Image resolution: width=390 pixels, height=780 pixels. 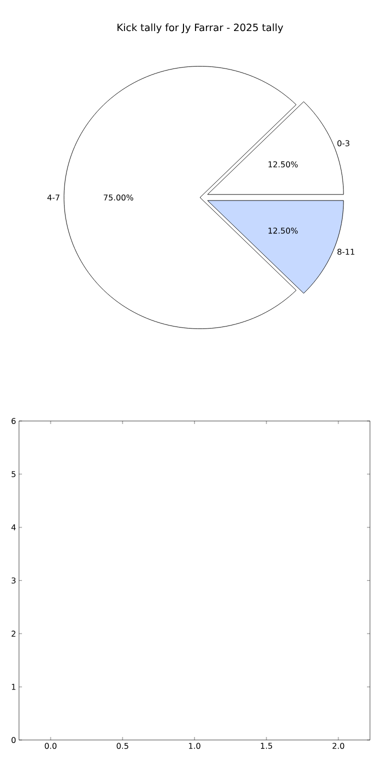 I want to click on x-tick-label: 1.5, so click(x=266, y=745).